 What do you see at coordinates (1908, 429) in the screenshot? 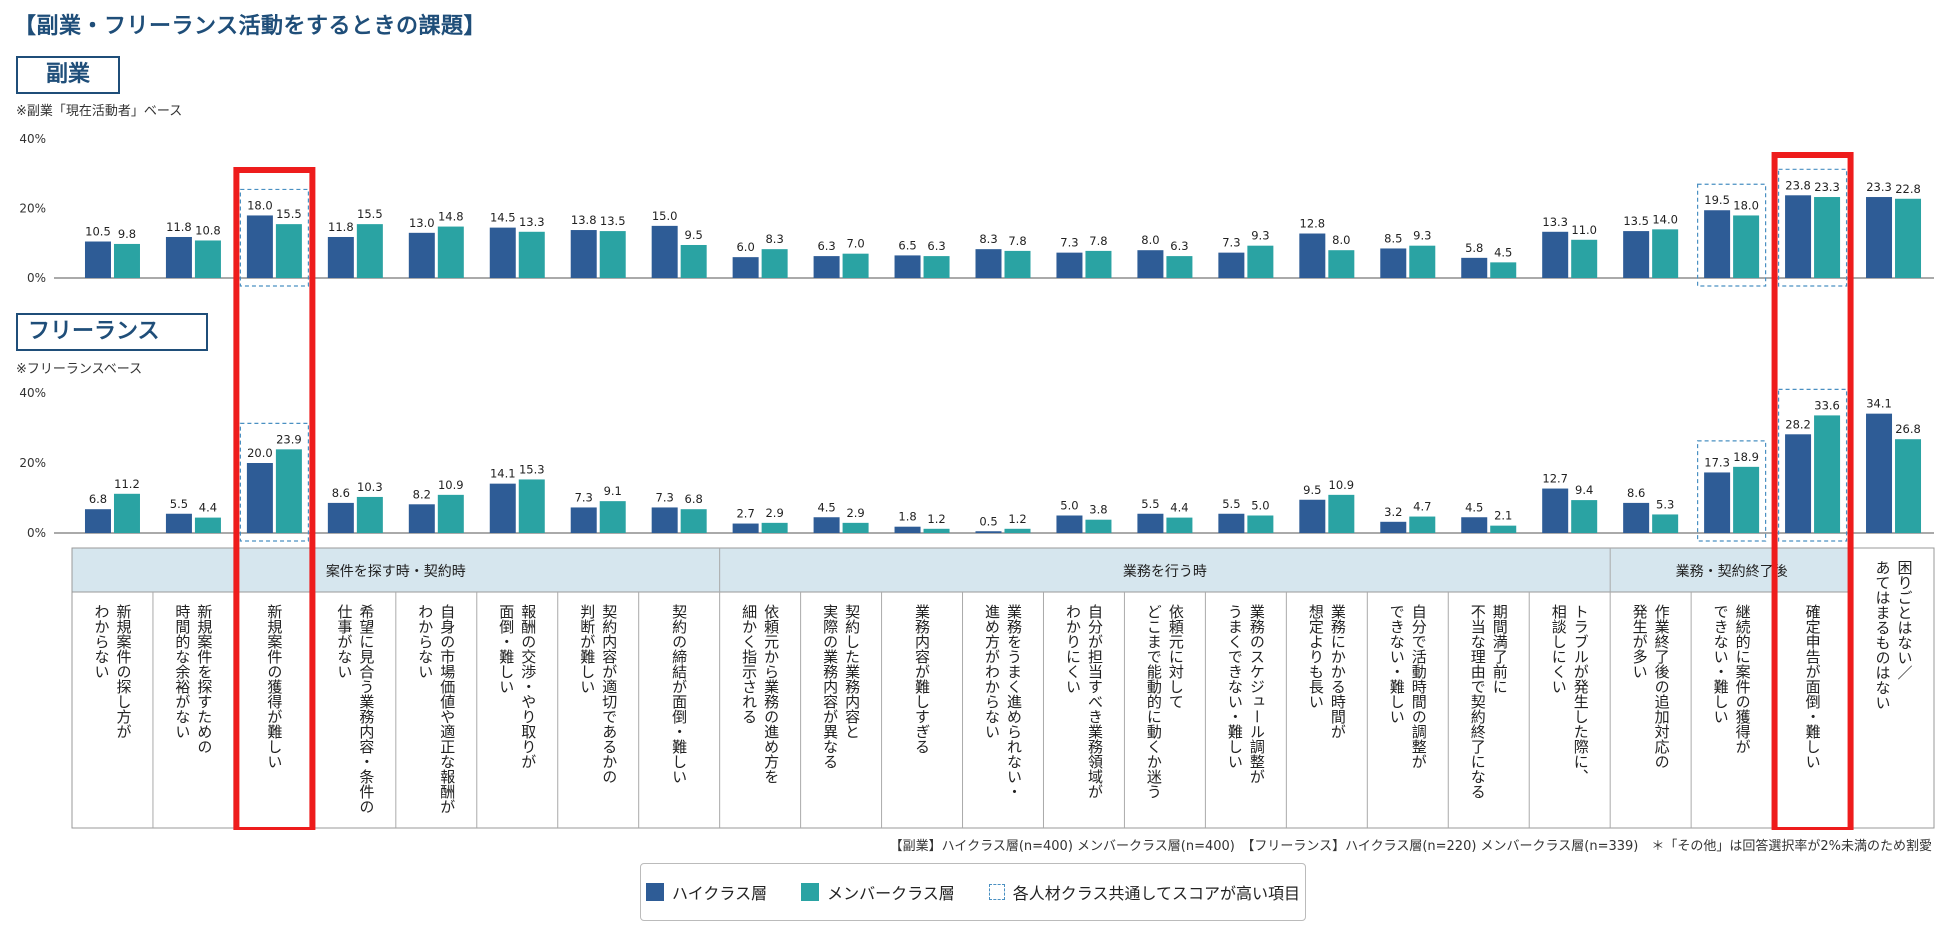
I see `free-value-label-member: 26.8` at bounding box center [1908, 429].